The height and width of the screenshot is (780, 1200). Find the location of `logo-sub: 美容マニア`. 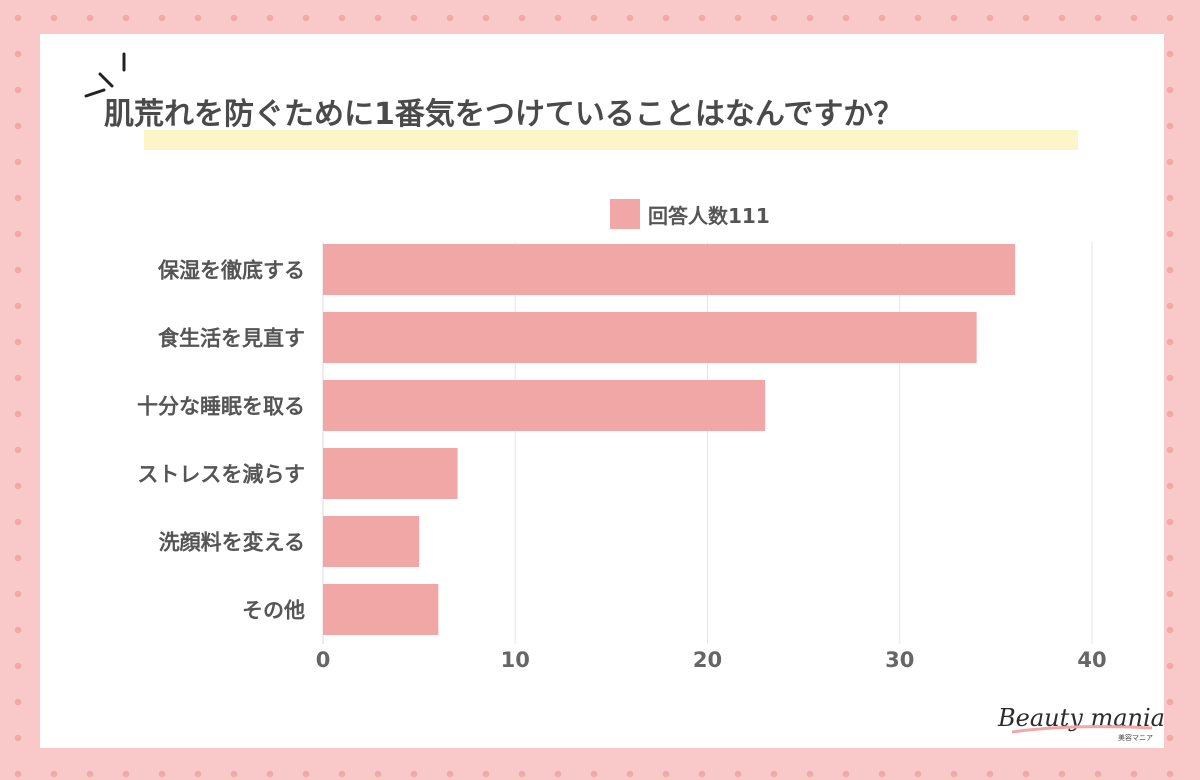

logo-sub: 美容マニア is located at coordinates (1135, 737).